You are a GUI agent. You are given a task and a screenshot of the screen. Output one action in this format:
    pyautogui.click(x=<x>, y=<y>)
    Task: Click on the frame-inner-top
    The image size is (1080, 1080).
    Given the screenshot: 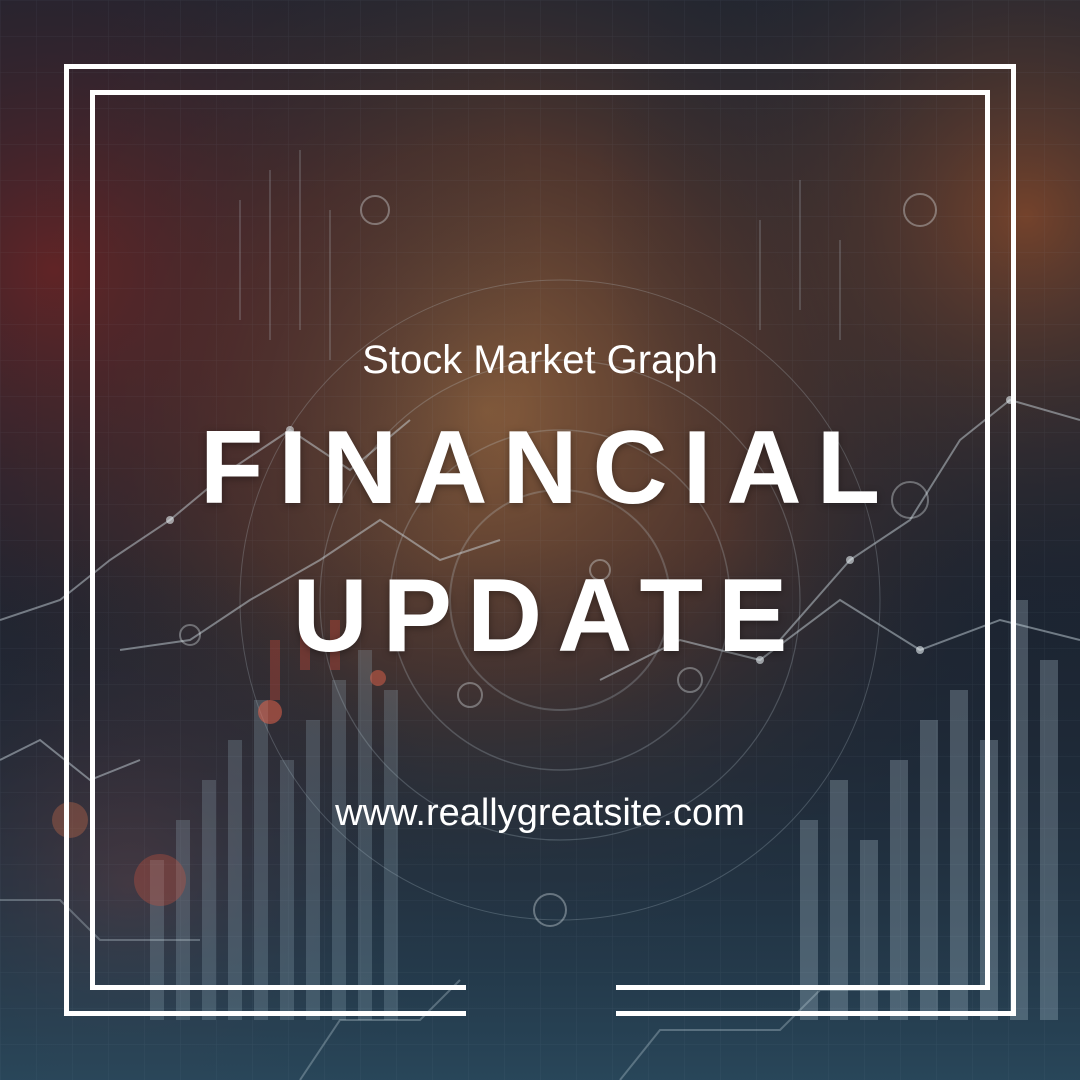 What is the action you would take?
    pyautogui.click(x=540, y=92)
    